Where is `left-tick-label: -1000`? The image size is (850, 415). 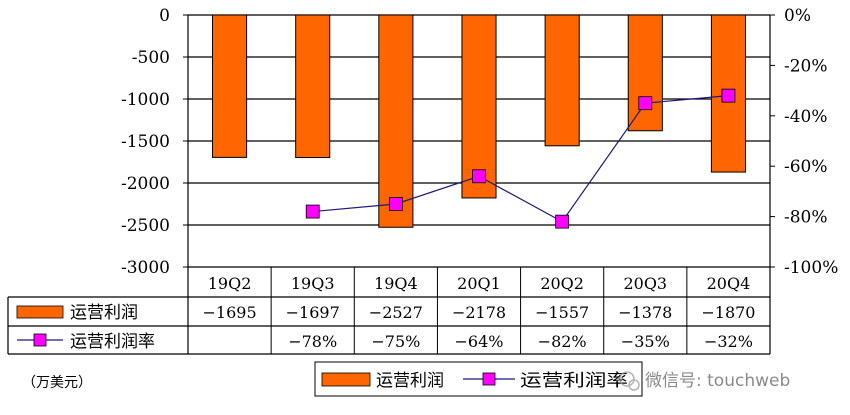 left-tick-label: -1000 is located at coordinates (145, 100).